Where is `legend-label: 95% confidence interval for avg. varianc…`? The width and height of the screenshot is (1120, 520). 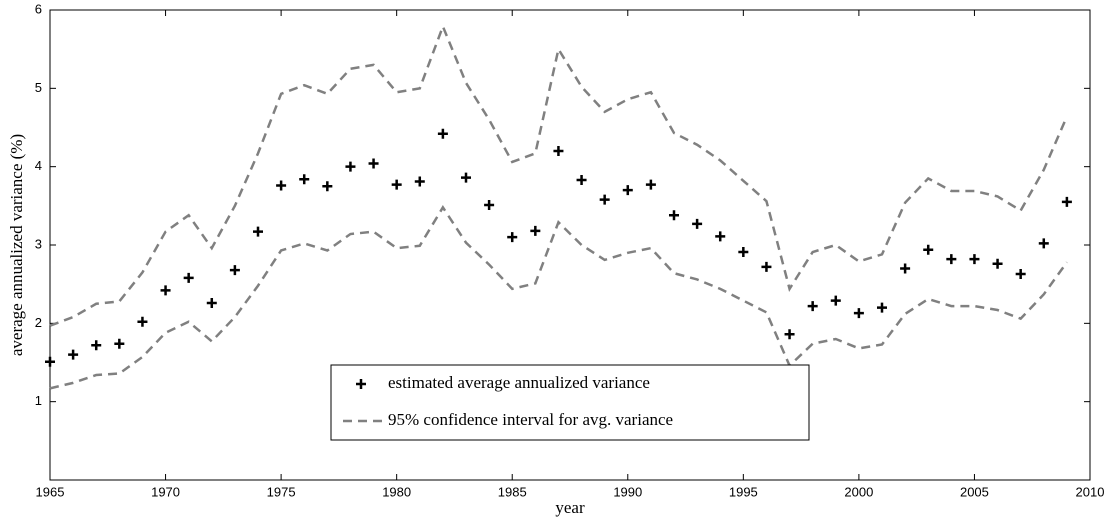 legend-label: 95% confidence interval for avg. varianc… is located at coordinates (530, 419).